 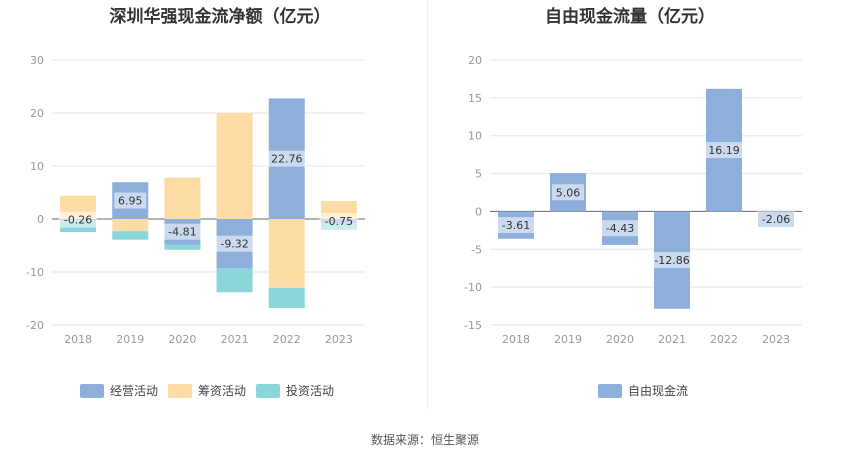 What do you see at coordinates (630, 17) in the screenshot?
I see `chart-title-right: 自由现金流量（亿元）` at bounding box center [630, 17].